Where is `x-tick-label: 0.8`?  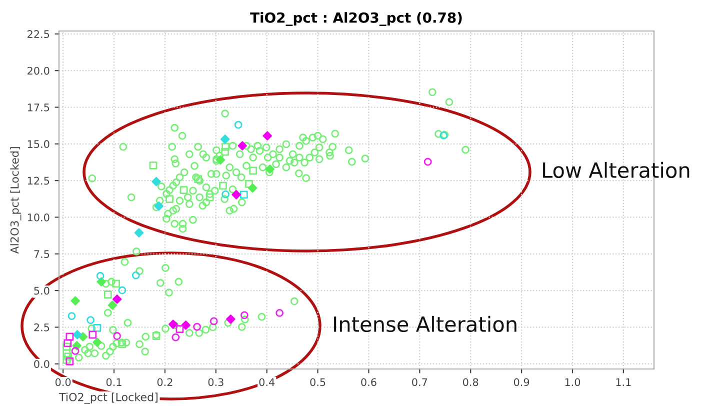 x-tick-label: 0.8 is located at coordinates (470, 382).